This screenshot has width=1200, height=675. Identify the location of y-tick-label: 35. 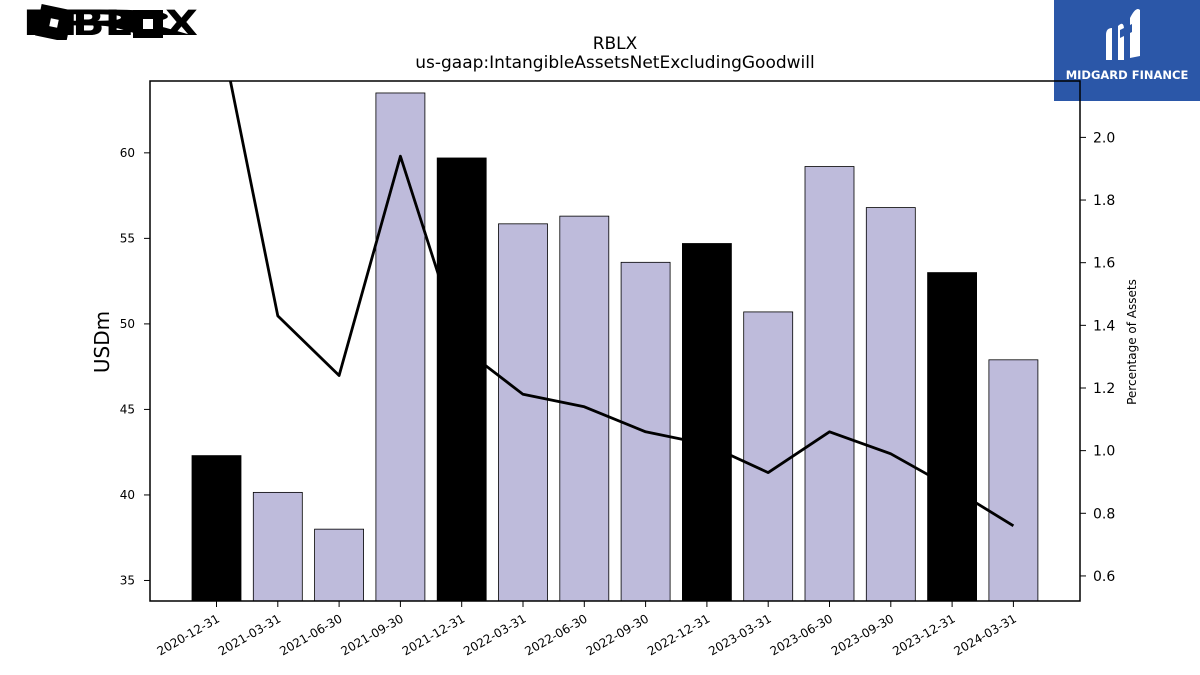
(127, 580).